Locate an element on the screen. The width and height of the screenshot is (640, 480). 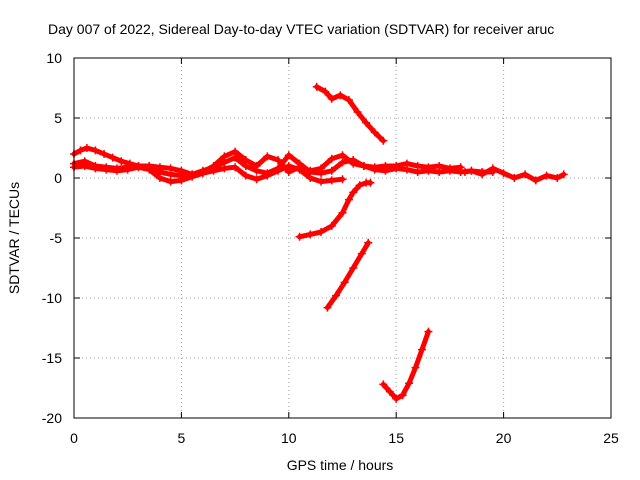
y-axis-label: SDTVAR / TECUs is located at coordinates (14, 238).